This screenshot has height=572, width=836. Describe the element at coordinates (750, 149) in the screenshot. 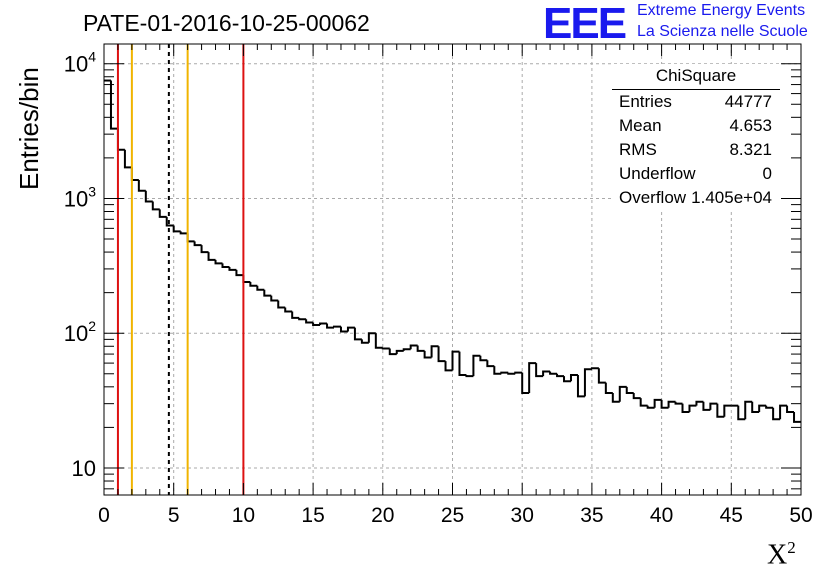

I see `stats-value: 8.321` at that location.